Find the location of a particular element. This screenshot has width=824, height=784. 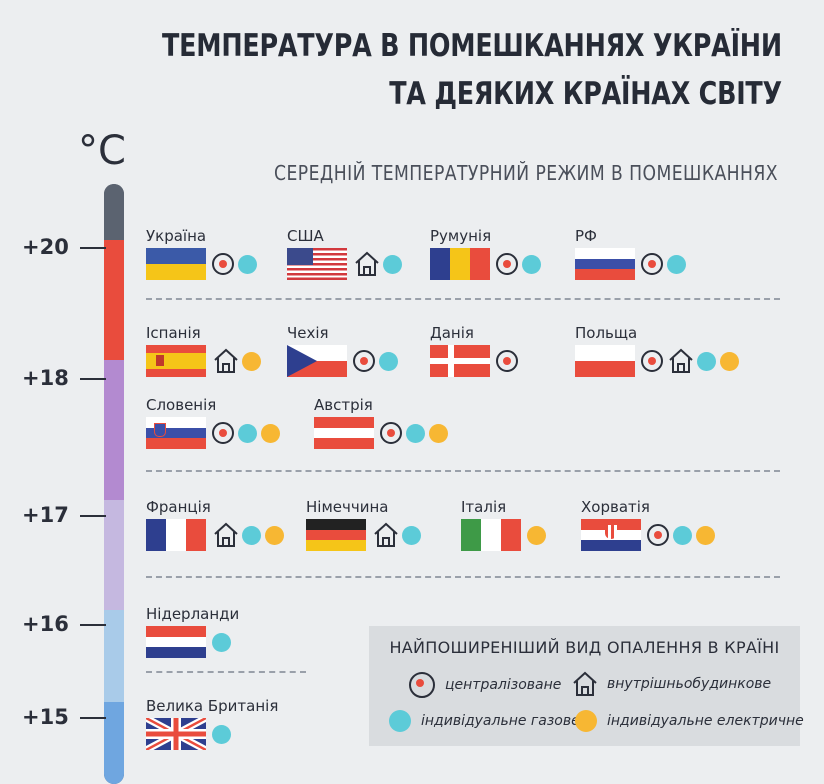

flag-austria-icon is located at coordinates (344, 433).